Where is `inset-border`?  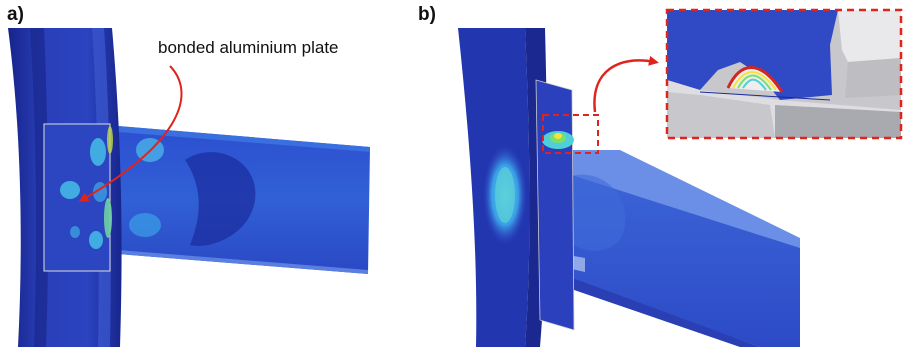
inset-border is located at coordinates (784, 74).